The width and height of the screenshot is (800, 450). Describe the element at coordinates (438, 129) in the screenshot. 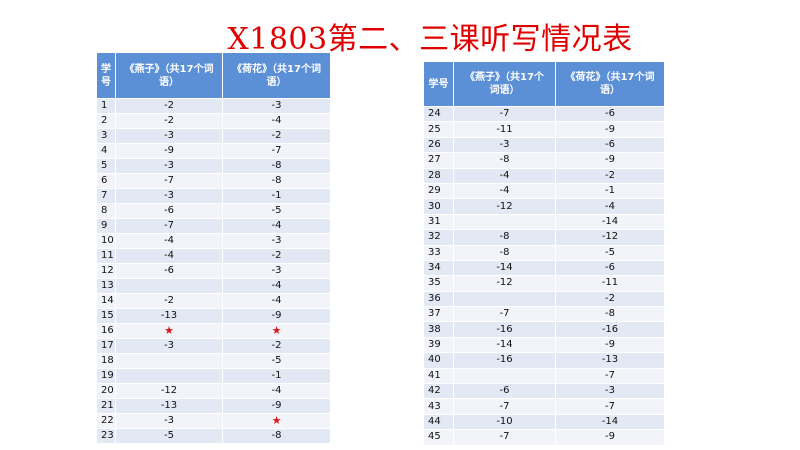

I see `cell-student-no: 25` at that location.